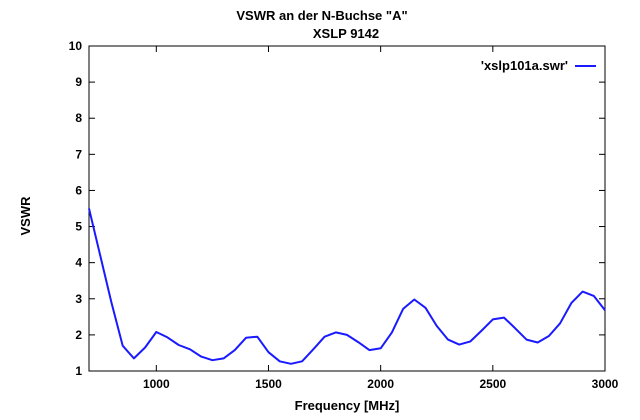  Describe the element at coordinates (78, 299) in the screenshot. I see `y-tick-label: 3` at that location.